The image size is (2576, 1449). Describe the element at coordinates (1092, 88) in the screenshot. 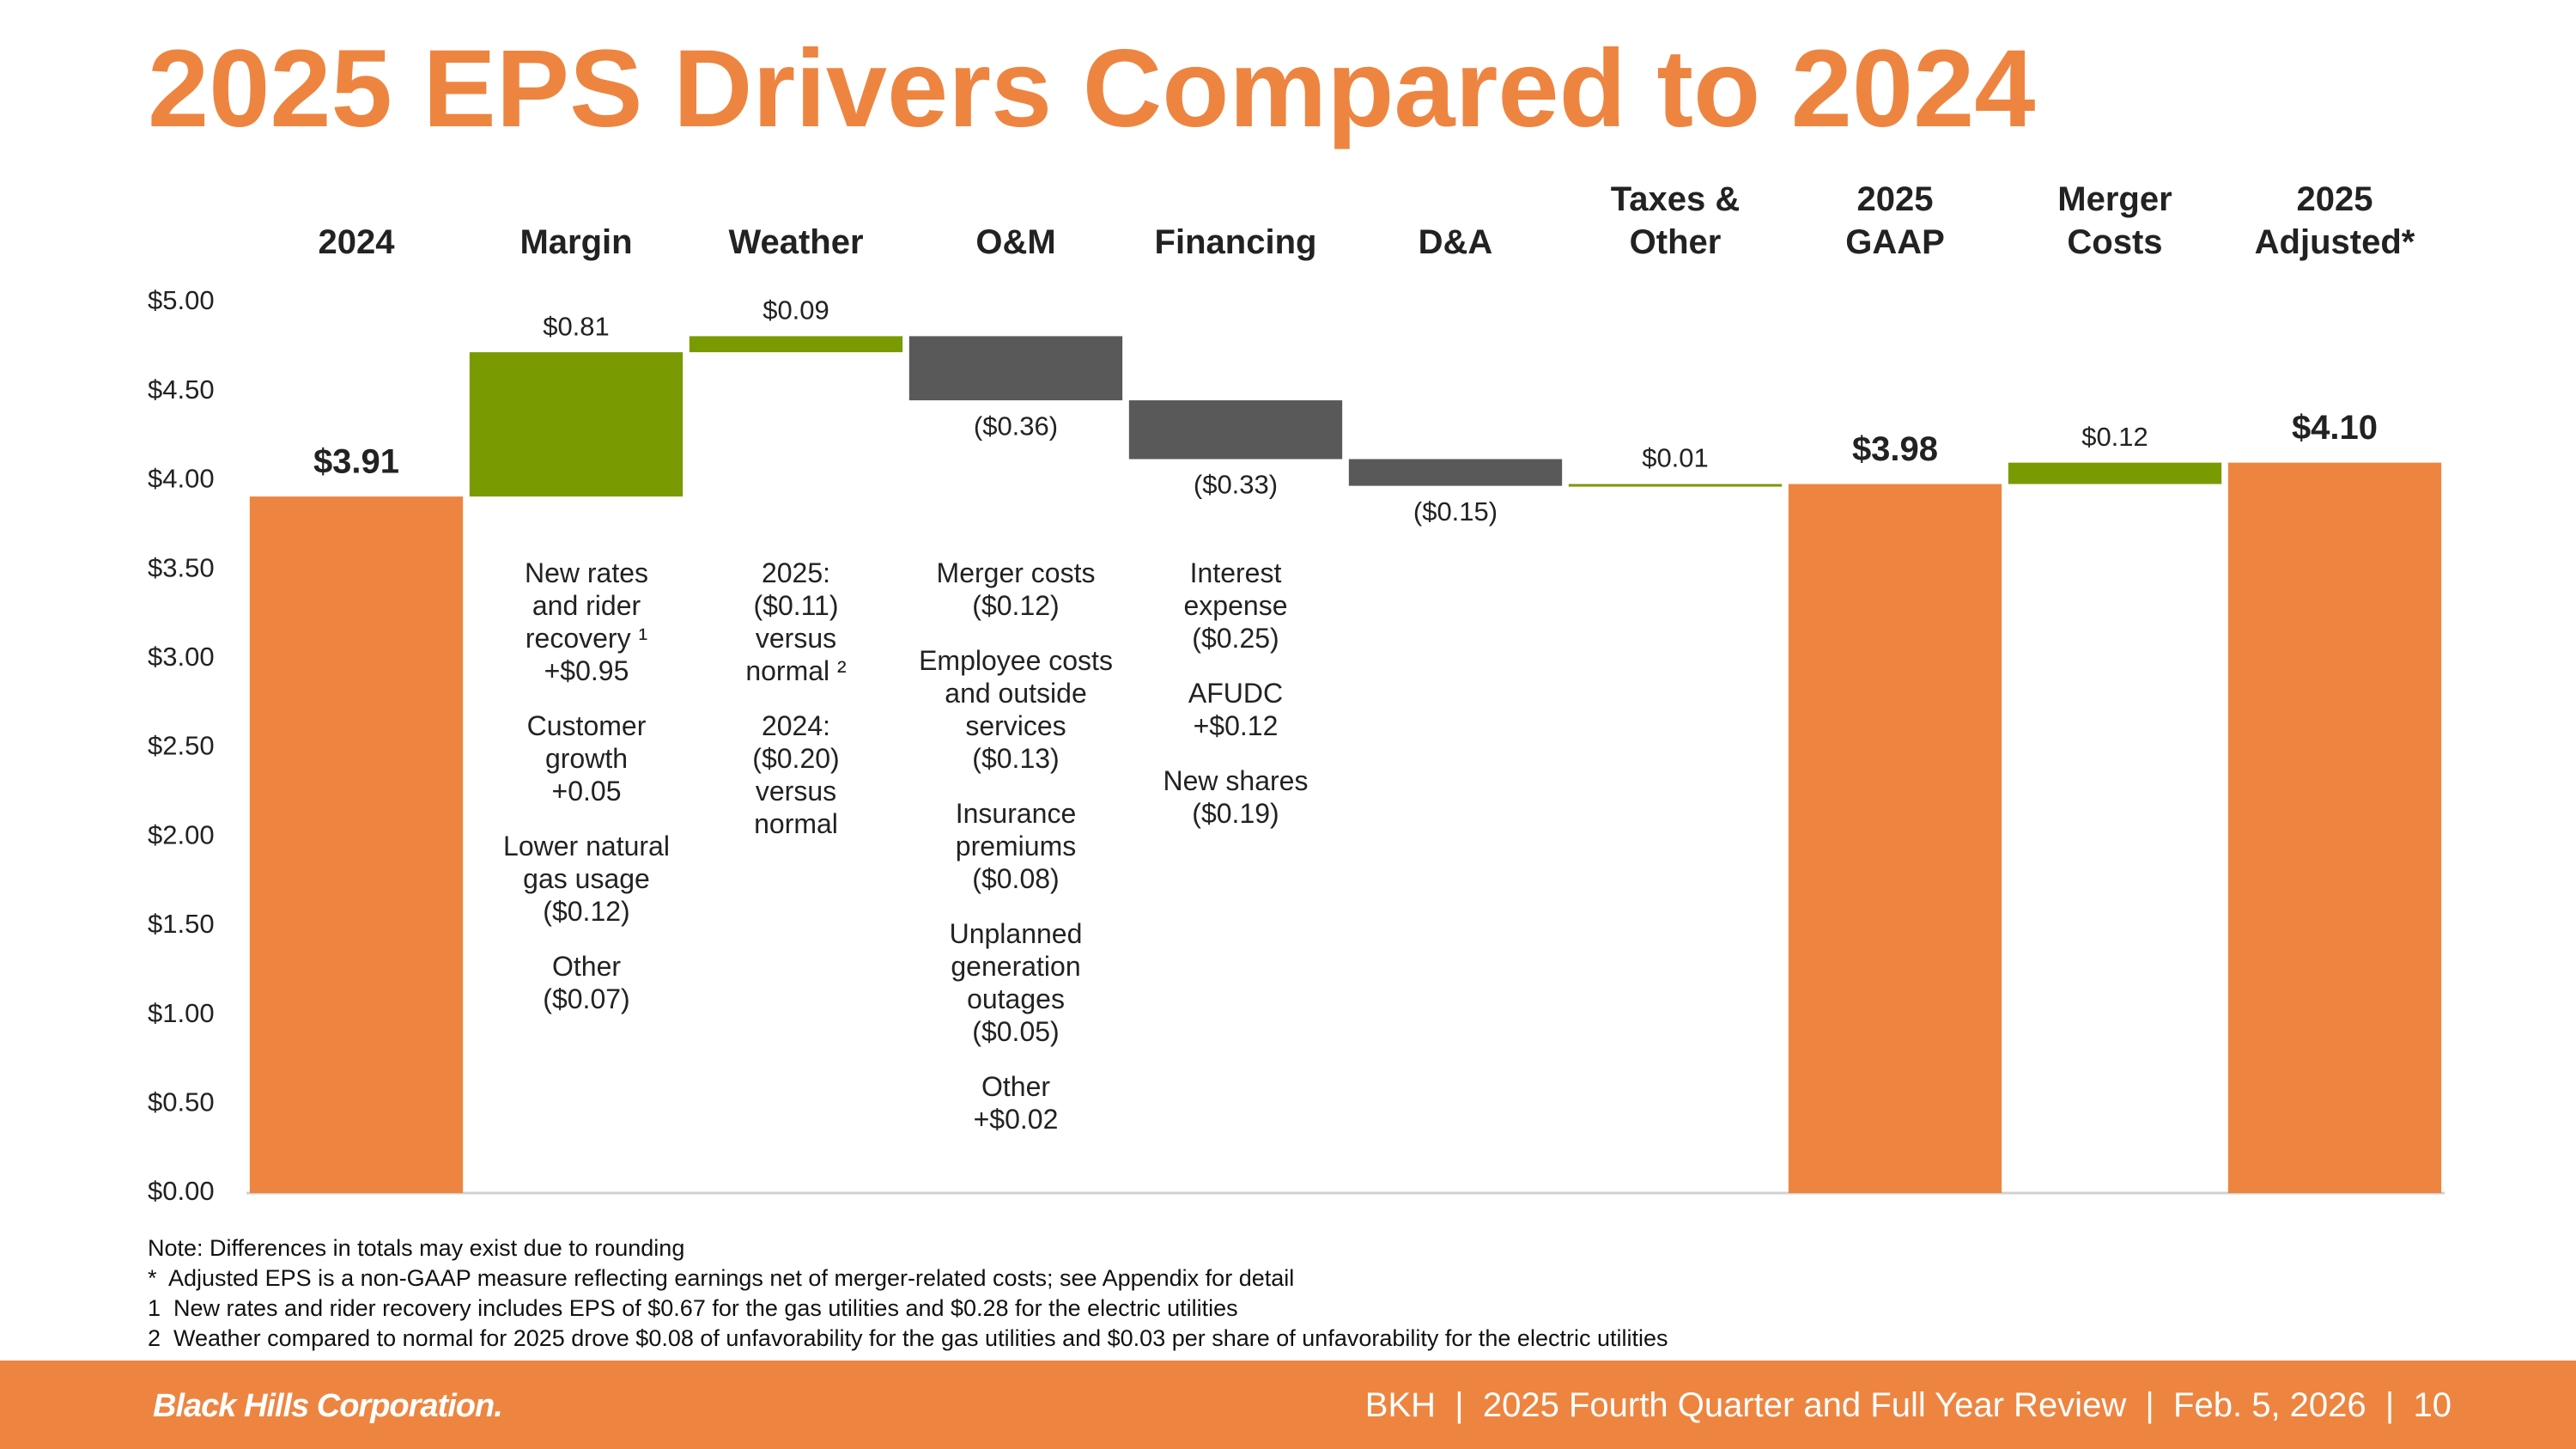

I see `title: 2025 EPS Drivers Compared to 2024` at that location.